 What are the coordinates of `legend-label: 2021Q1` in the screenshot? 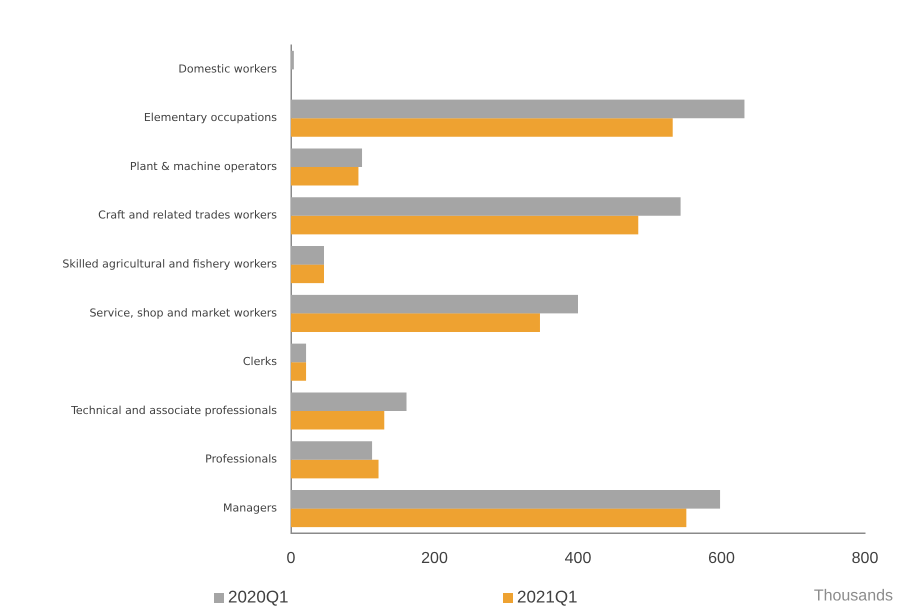 It's located at (547, 597).